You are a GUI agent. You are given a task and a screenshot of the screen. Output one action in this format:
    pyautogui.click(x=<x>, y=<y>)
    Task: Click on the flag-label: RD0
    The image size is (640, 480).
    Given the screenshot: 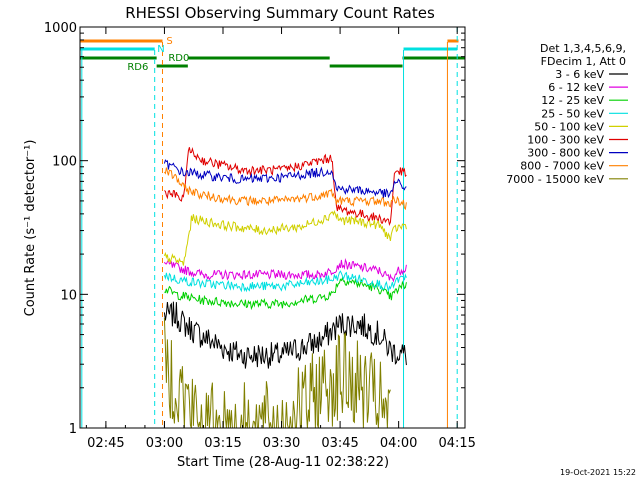 What is the action you would take?
    pyautogui.click(x=178, y=58)
    